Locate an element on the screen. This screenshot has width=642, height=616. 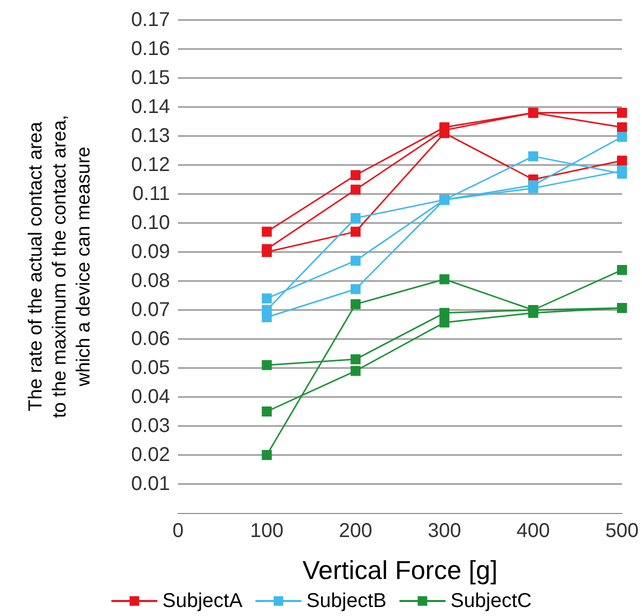
y-tick-label: 0.07 is located at coordinates (150, 310).